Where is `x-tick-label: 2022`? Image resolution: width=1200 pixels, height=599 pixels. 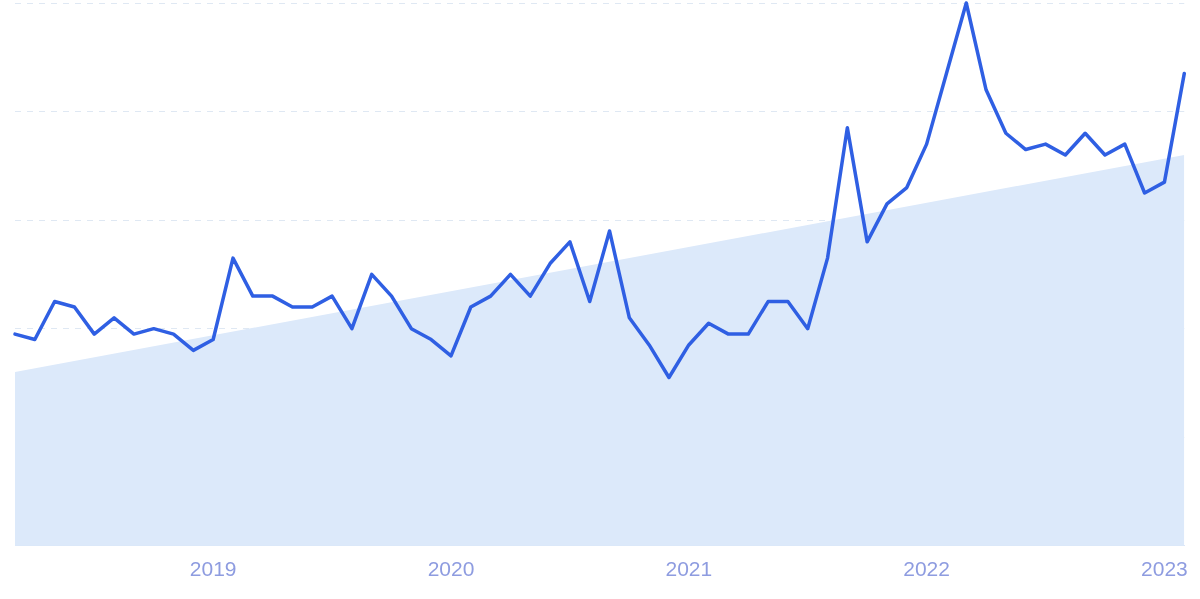
x-tick-label: 2022 is located at coordinates (926, 569).